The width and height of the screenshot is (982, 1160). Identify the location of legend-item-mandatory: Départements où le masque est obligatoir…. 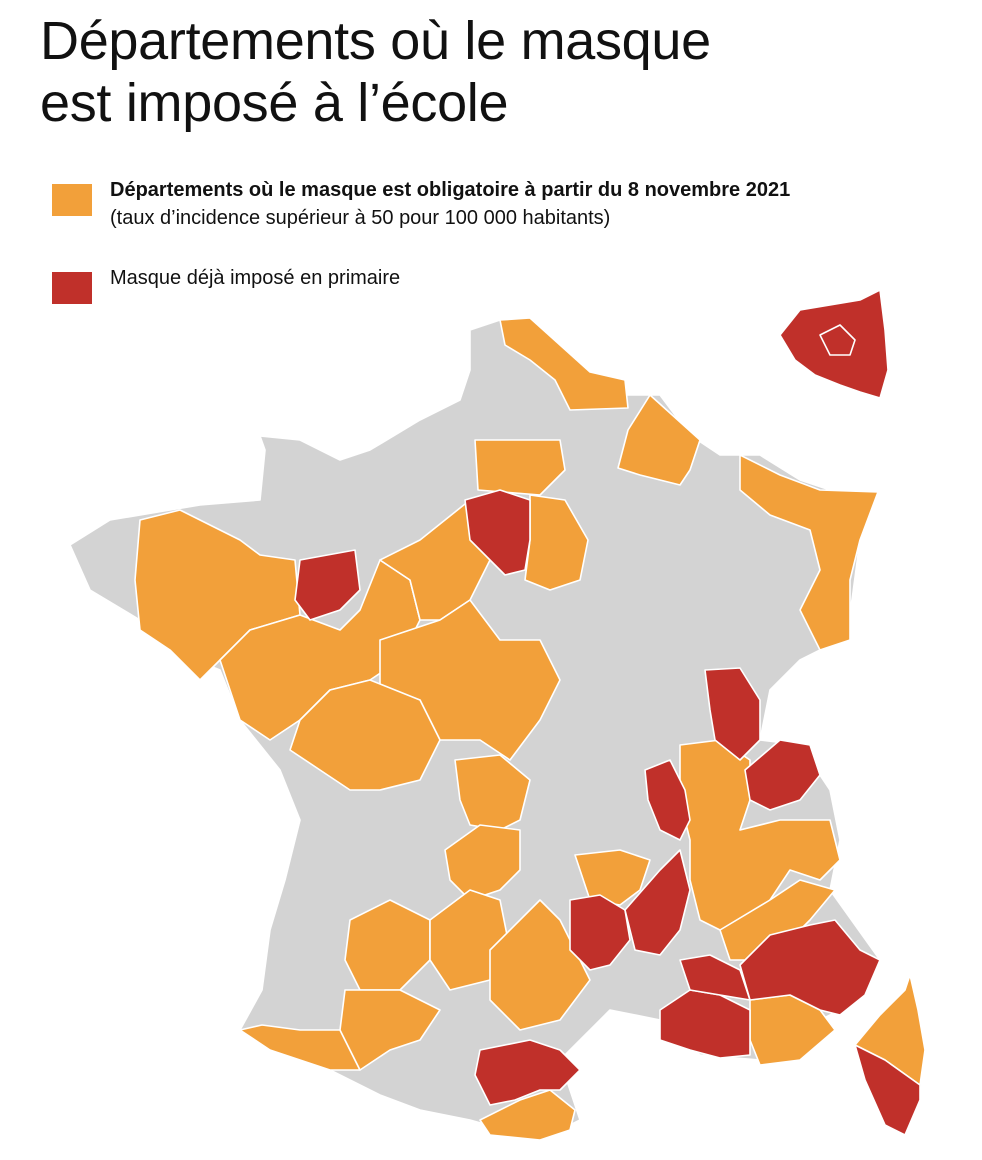
(502, 211).